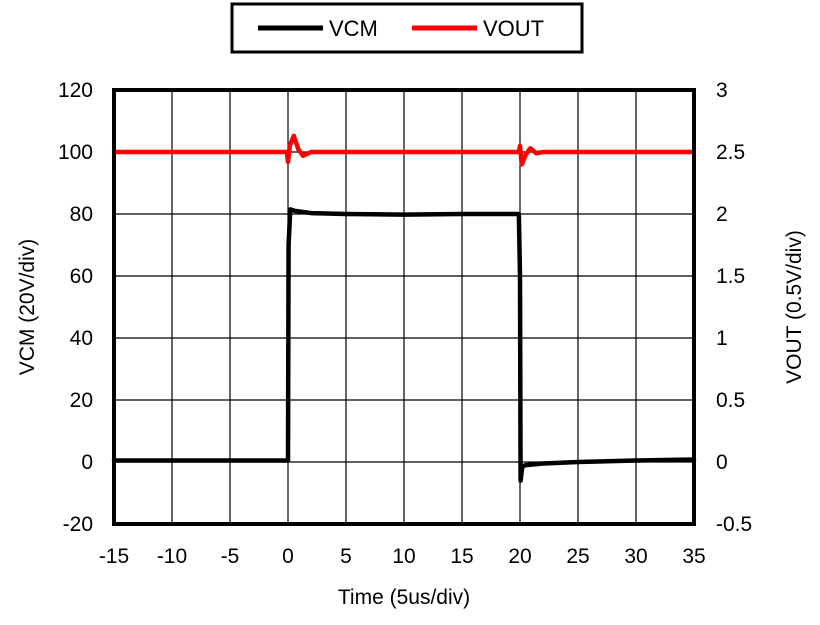  What do you see at coordinates (722, 90) in the screenshot?
I see `y-right-tick-label-7: 3` at bounding box center [722, 90].